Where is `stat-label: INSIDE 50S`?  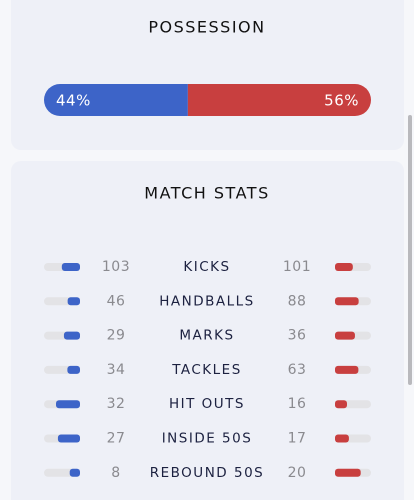
stat-label: INSIDE 50S is located at coordinates (207, 439).